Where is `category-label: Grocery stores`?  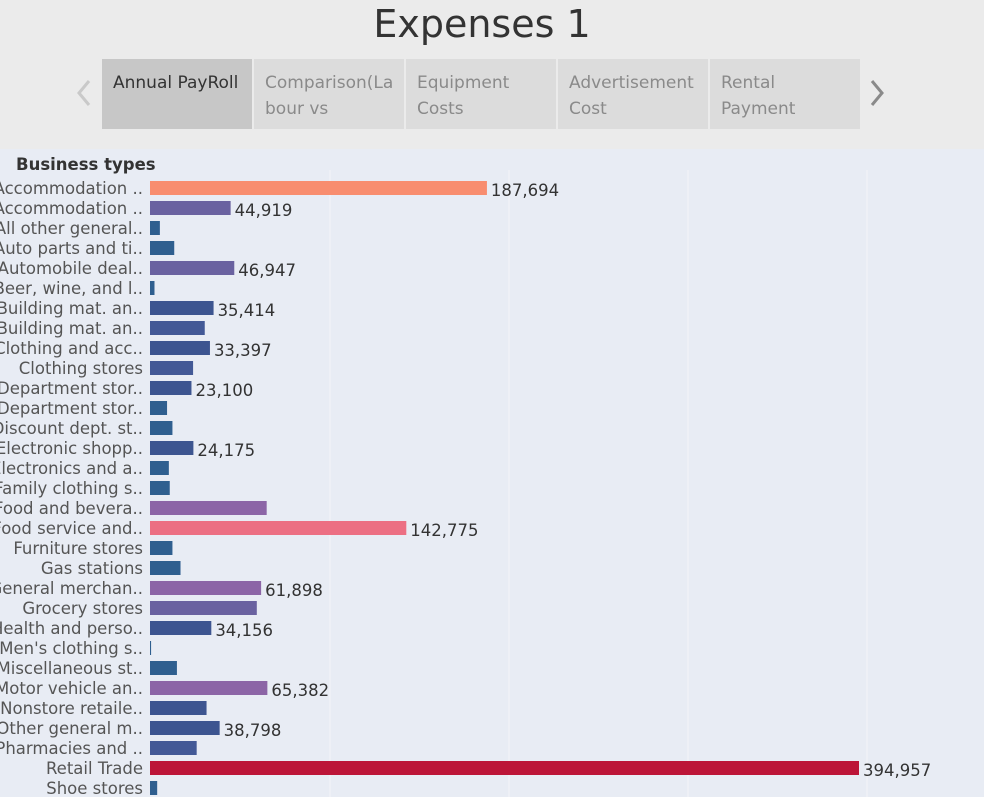
category-label: Grocery stores is located at coordinates (82, 608).